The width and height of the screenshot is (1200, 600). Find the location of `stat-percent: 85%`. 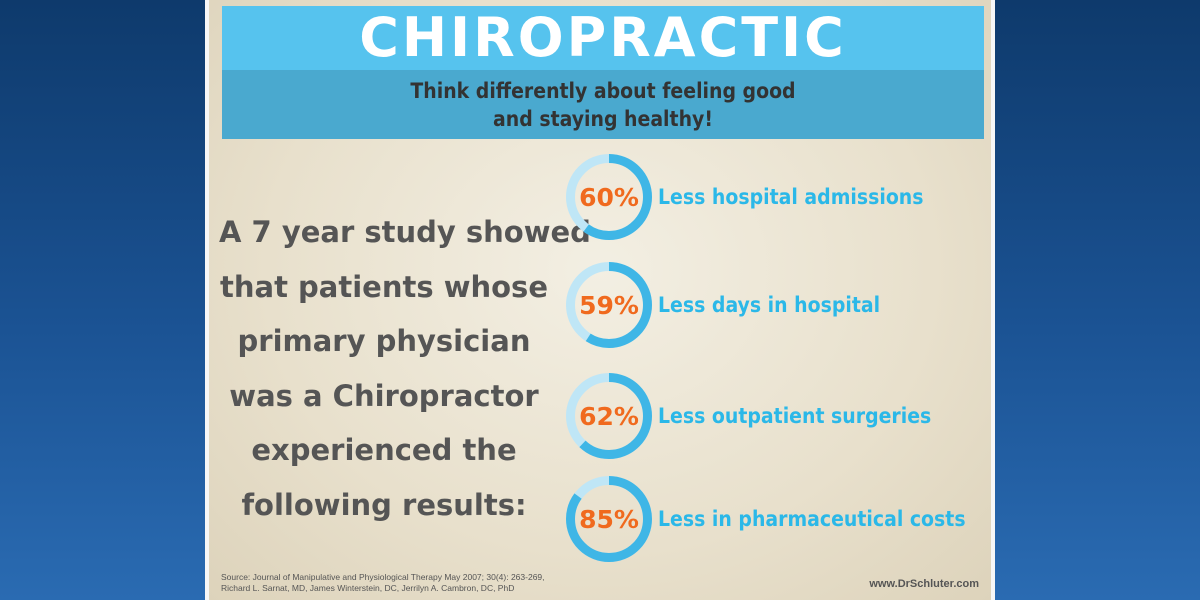

stat-percent: 85% is located at coordinates (609, 519).